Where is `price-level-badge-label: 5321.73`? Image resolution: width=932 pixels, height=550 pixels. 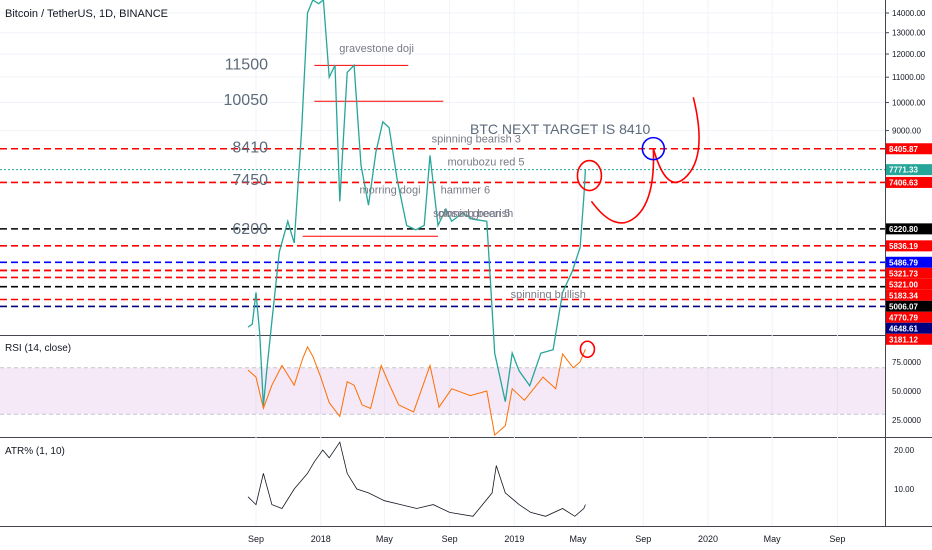 price-level-badge-label: 5321.73 is located at coordinates (903, 273).